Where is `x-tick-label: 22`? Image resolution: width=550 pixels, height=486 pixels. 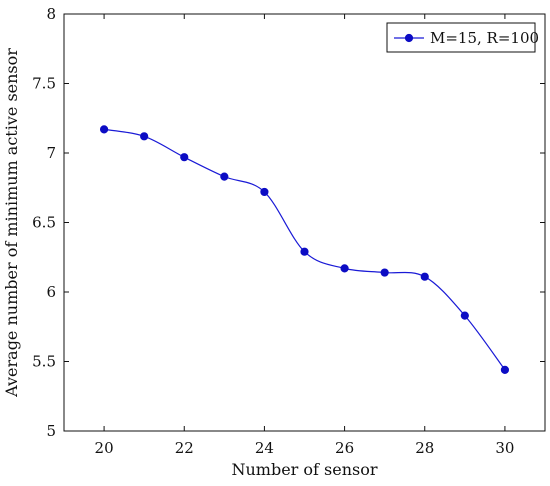 x-tick-label: 22 is located at coordinates (184, 448).